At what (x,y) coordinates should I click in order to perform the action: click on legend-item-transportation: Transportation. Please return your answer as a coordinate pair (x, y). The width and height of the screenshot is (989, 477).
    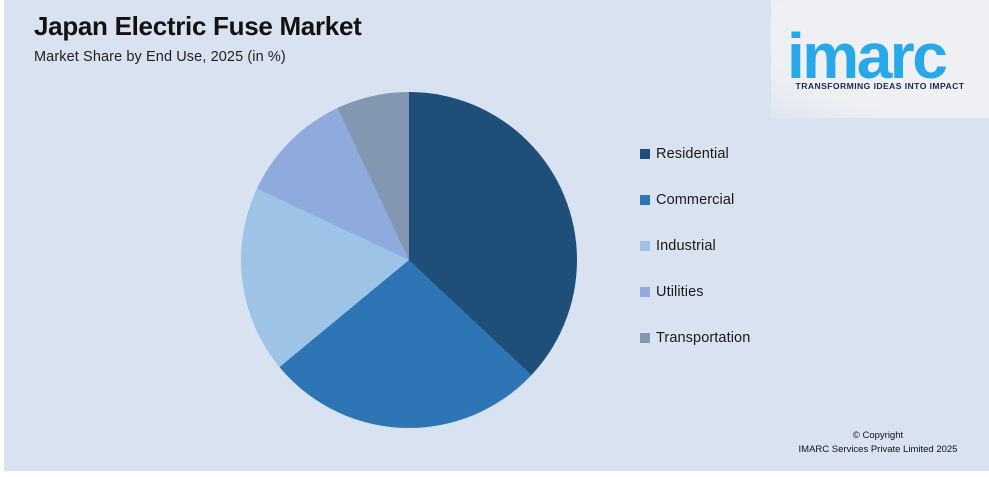
    Looking at the image, I should click on (695, 337).